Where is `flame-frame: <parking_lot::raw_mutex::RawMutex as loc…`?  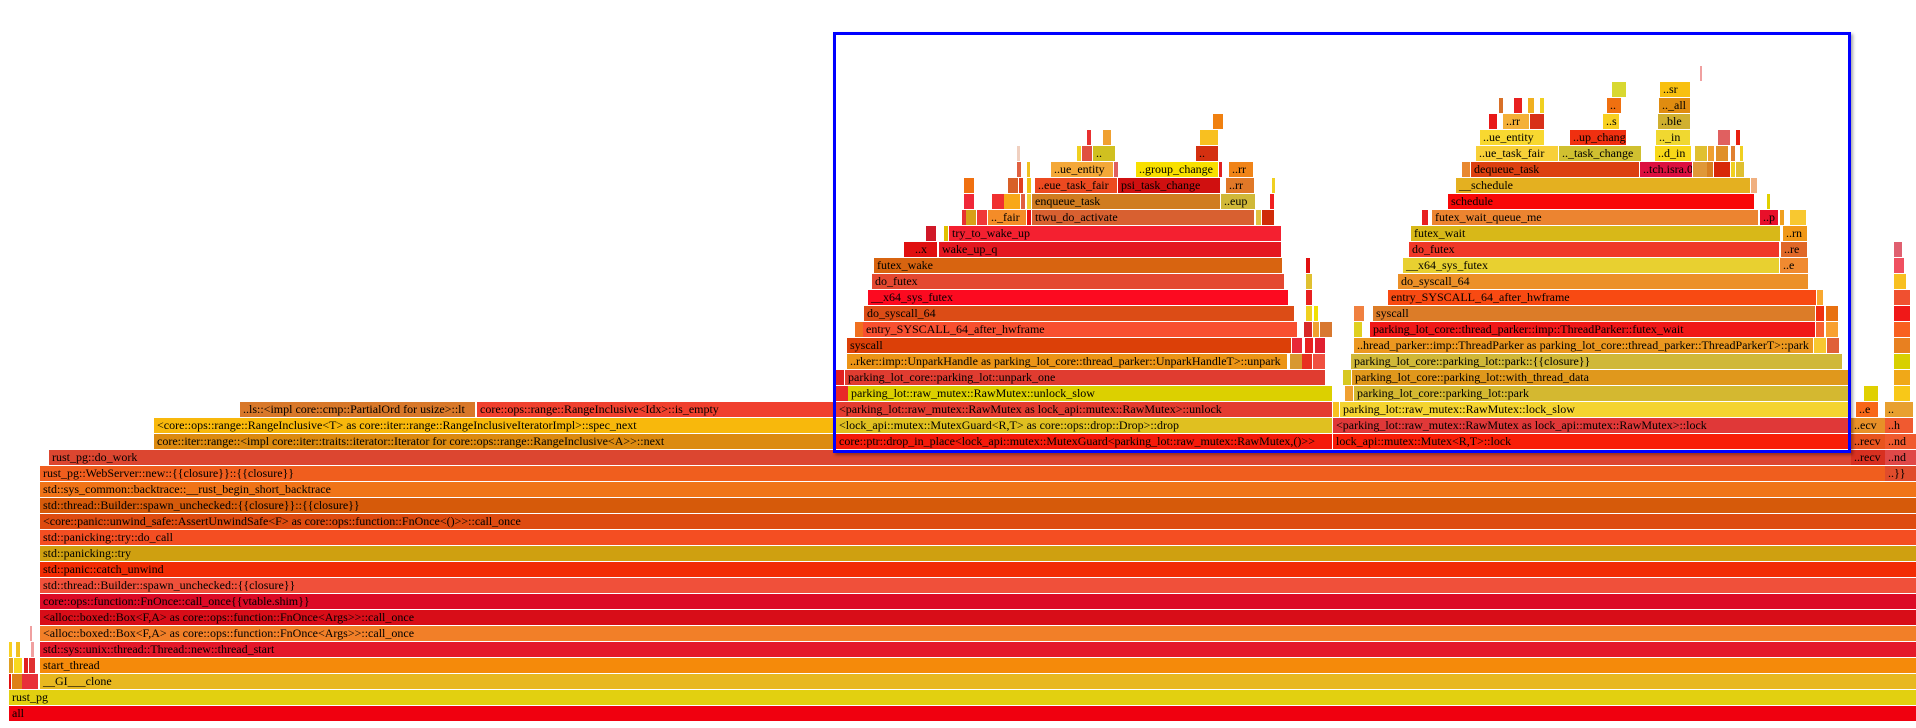 flame-frame: <parking_lot::raw_mutex::RawMutex as loc… is located at coordinates (1084, 409).